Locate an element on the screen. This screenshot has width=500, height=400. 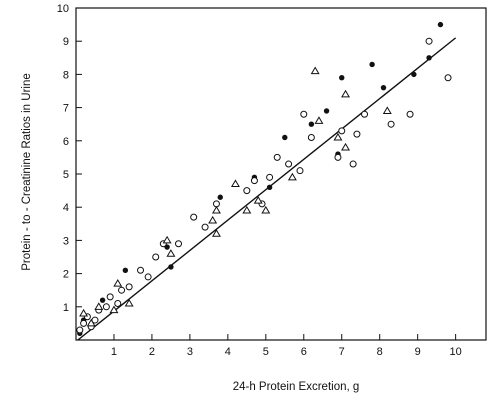
y-tick-label: 4 is located at coordinates (66, 208).